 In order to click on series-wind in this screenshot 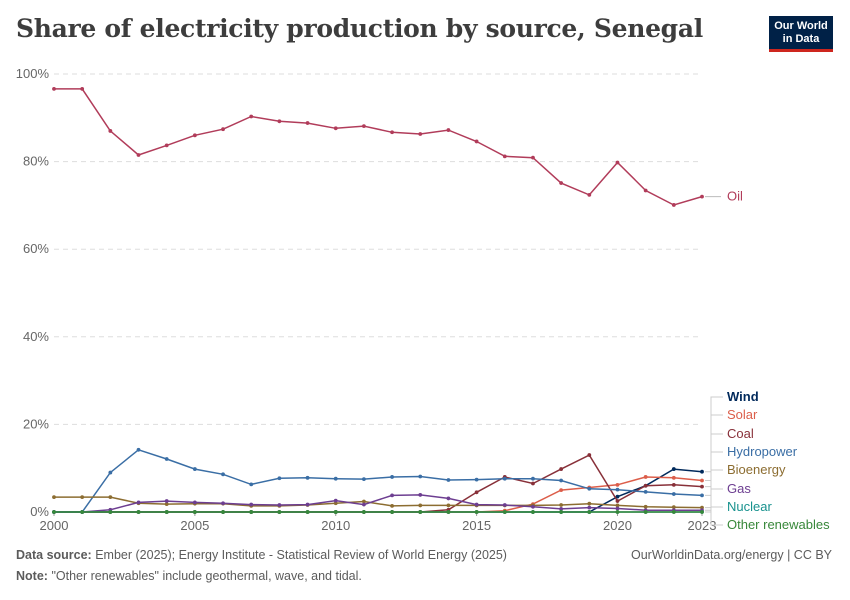, I will do `click(378, 490)`.